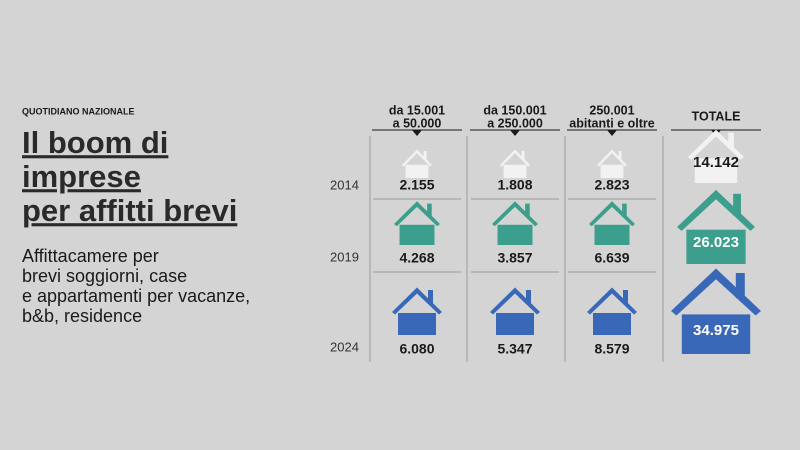 The width and height of the screenshot is (800, 450). What do you see at coordinates (104, 276) in the screenshot?
I see `subtitle-line: brevi soggiorni, case` at bounding box center [104, 276].